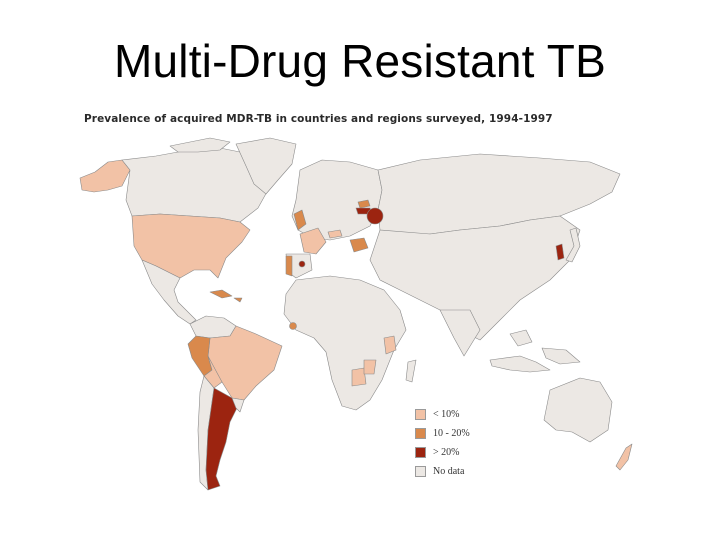 The height and width of the screenshot is (540, 720). What do you see at coordinates (169, 292) in the screenshot?
I see `region-mexico` at bounding box center [169, 292].